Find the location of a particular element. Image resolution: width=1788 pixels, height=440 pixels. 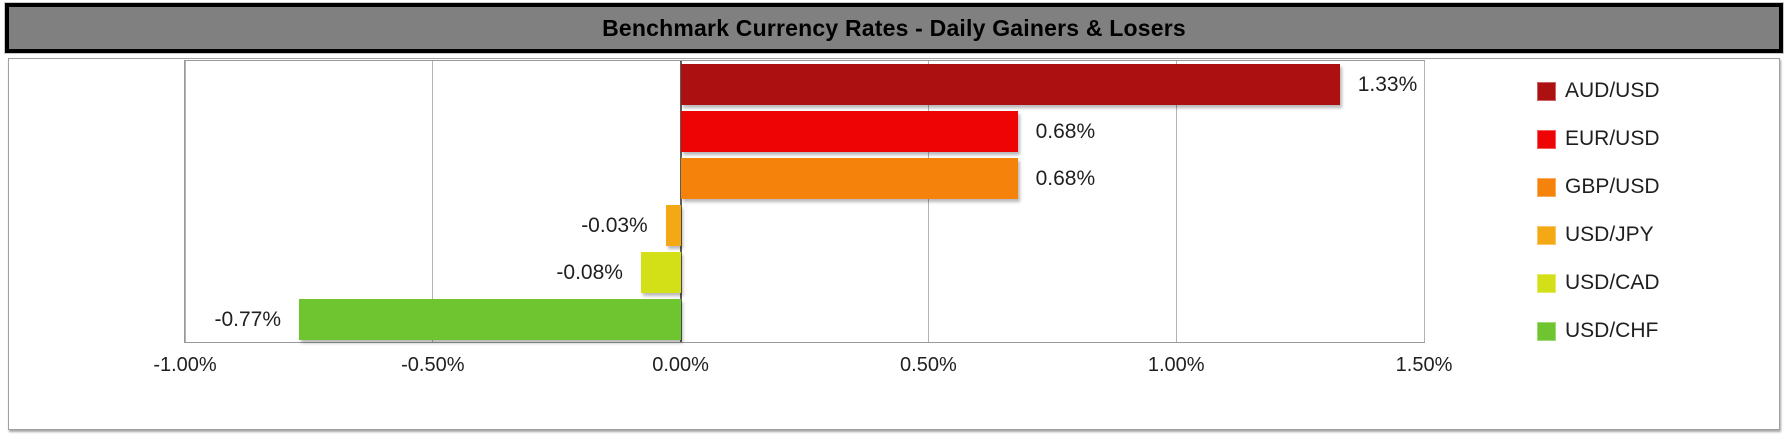

data-label-usd-chf: -0.77% is located at coordinates (247, 319).